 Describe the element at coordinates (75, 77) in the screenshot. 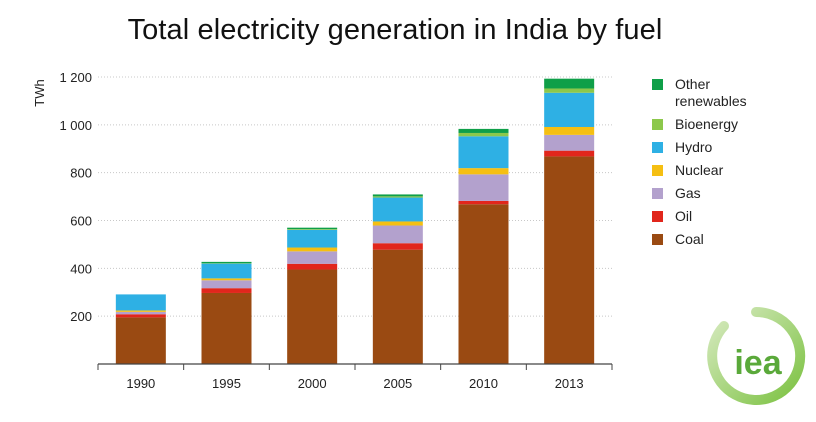

I see `y-tick-label: 1 200` at that location.